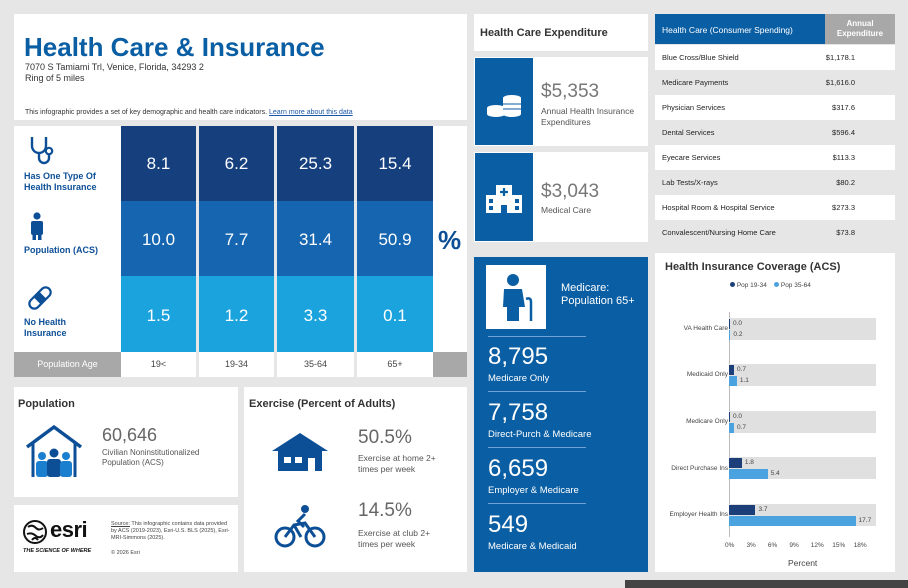  What do you see at coordinates (744, 380) in the screenshot?
I see `bar-value-label: 1.1` at bounding box center [744, 380].